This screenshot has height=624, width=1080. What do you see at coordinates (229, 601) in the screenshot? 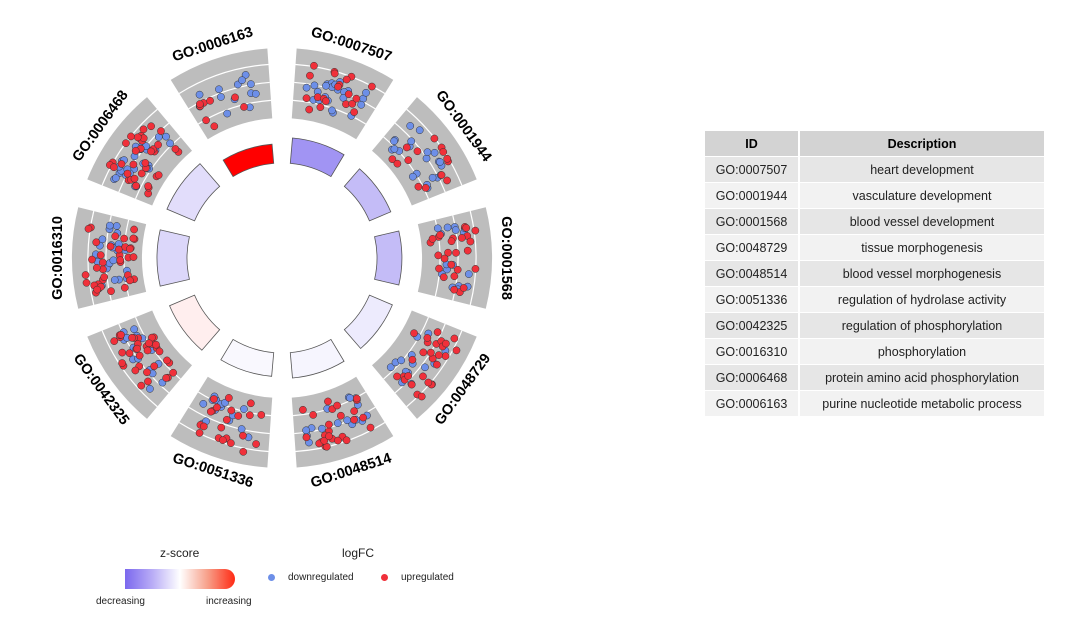
I see `zscore-high-label: increasing` at bounding box center [229, 601].